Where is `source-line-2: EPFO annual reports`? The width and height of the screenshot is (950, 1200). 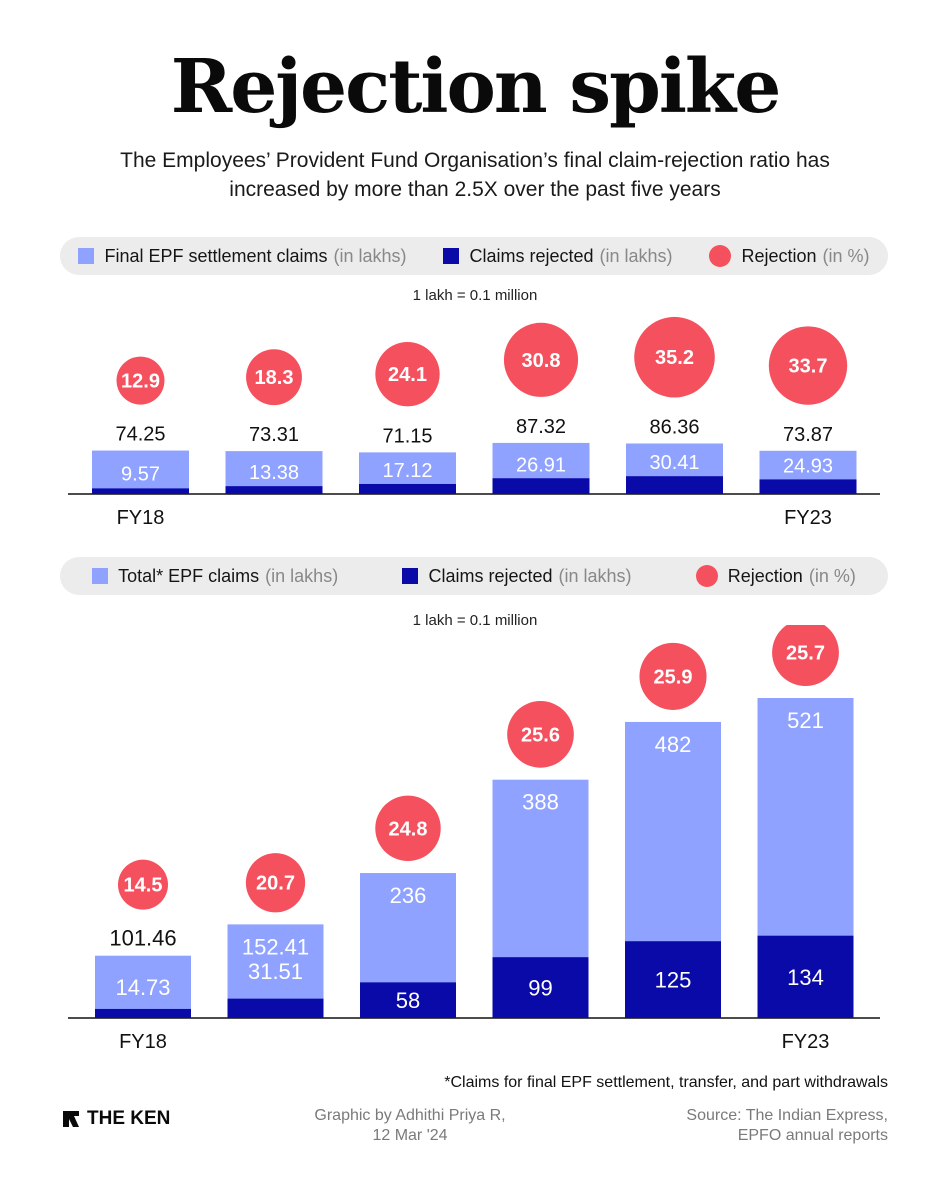 source-line-2: EPFO annual reports is located at coordinates (812, 1135).